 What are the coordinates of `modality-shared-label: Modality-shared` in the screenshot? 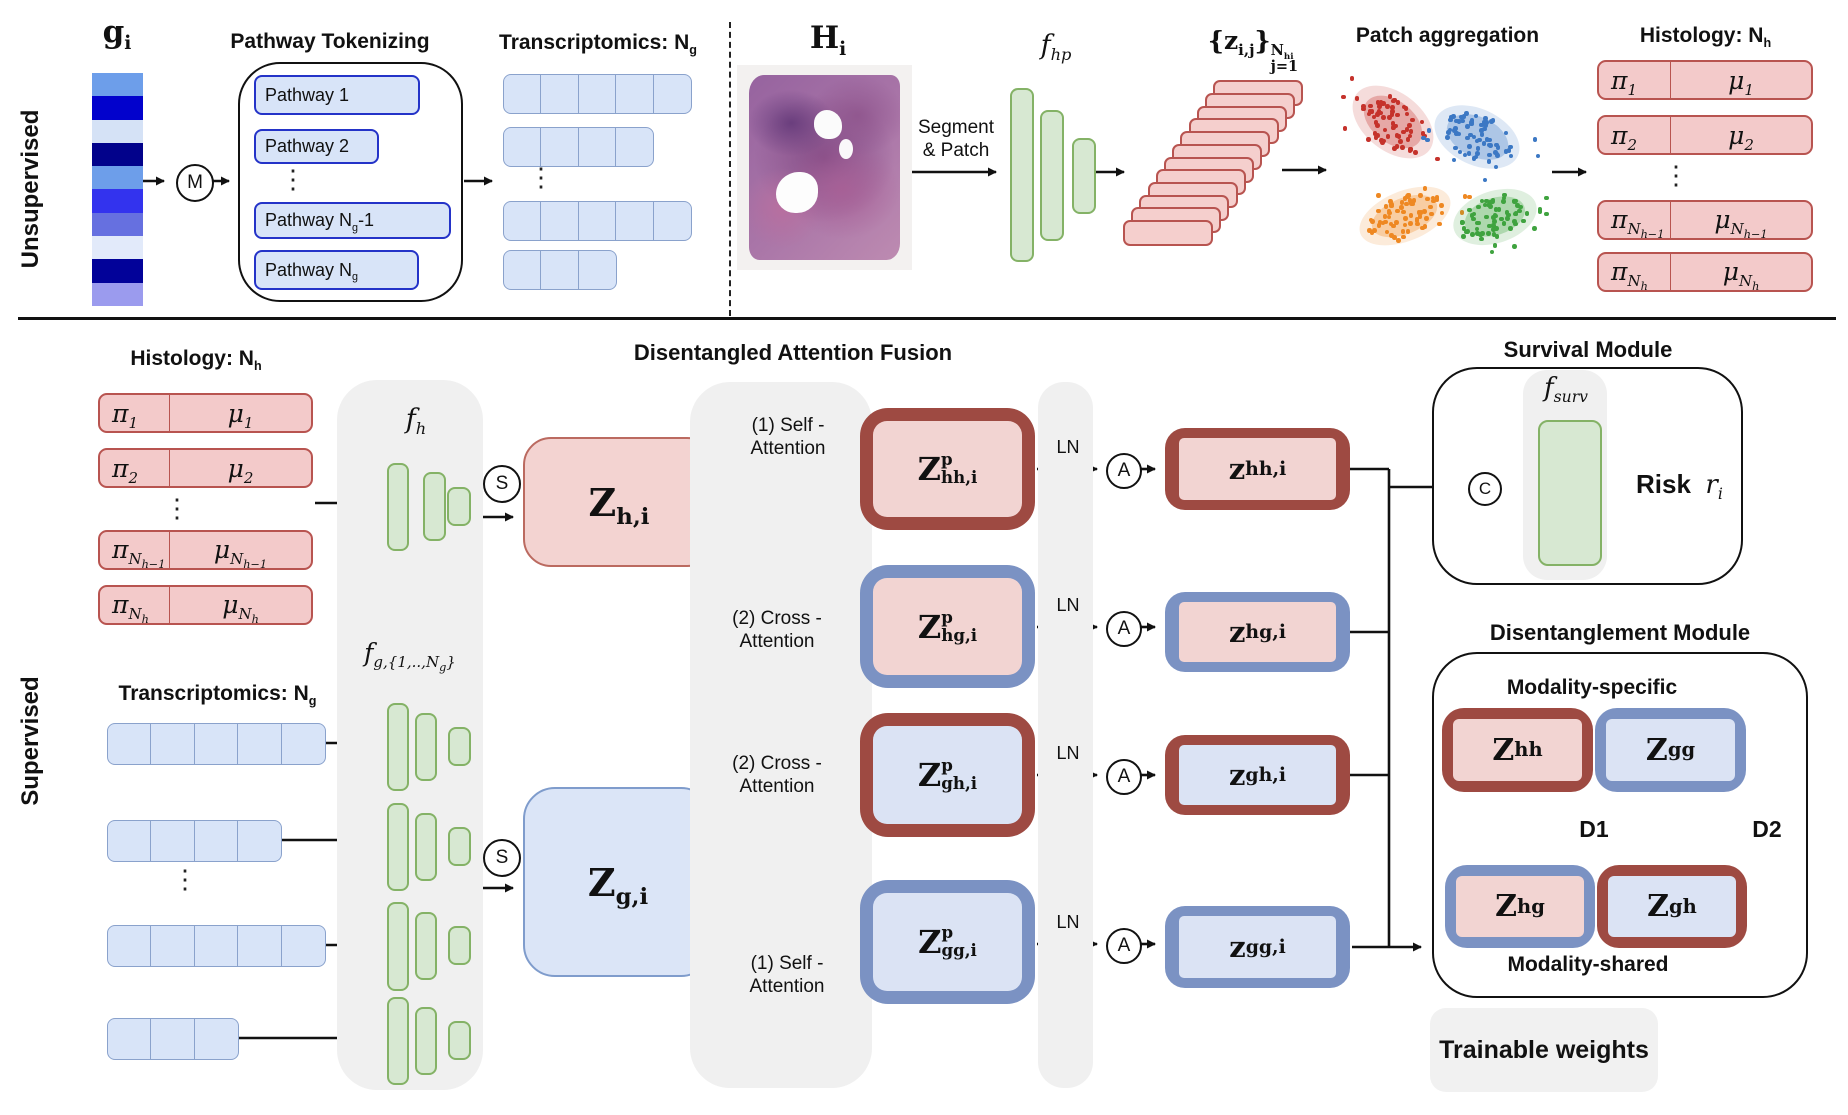 It's located at (1588, 964).